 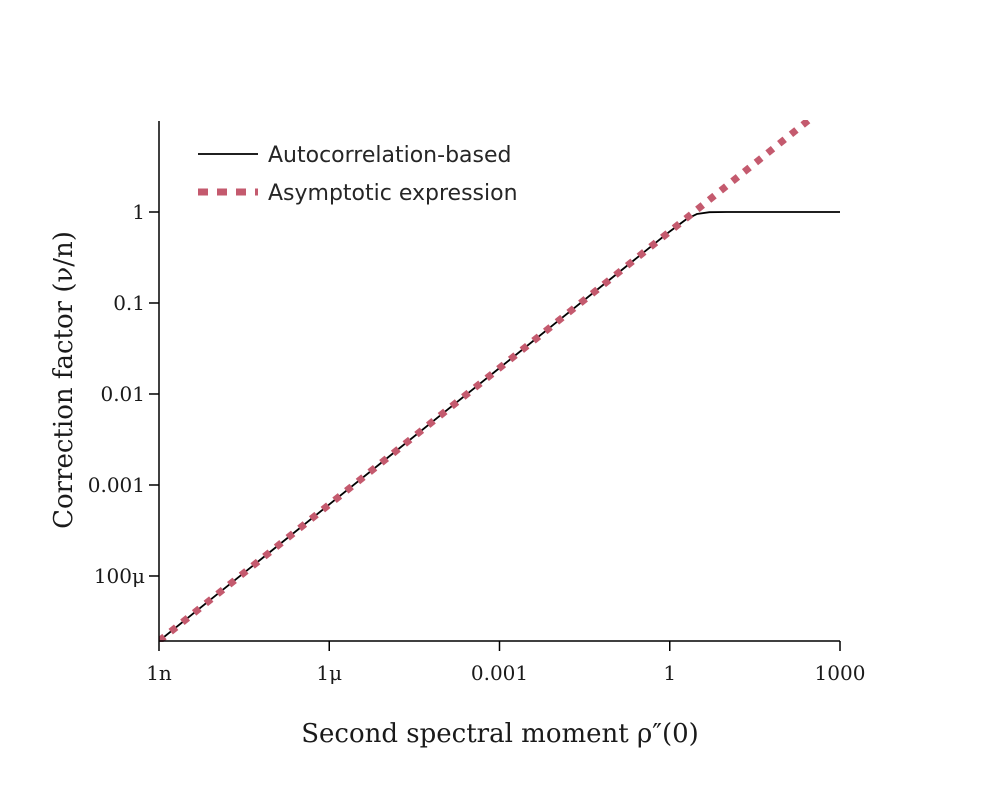 I want to click on legend-label-asymptotic: Asymptotic expression, so click(x=393, y=193).